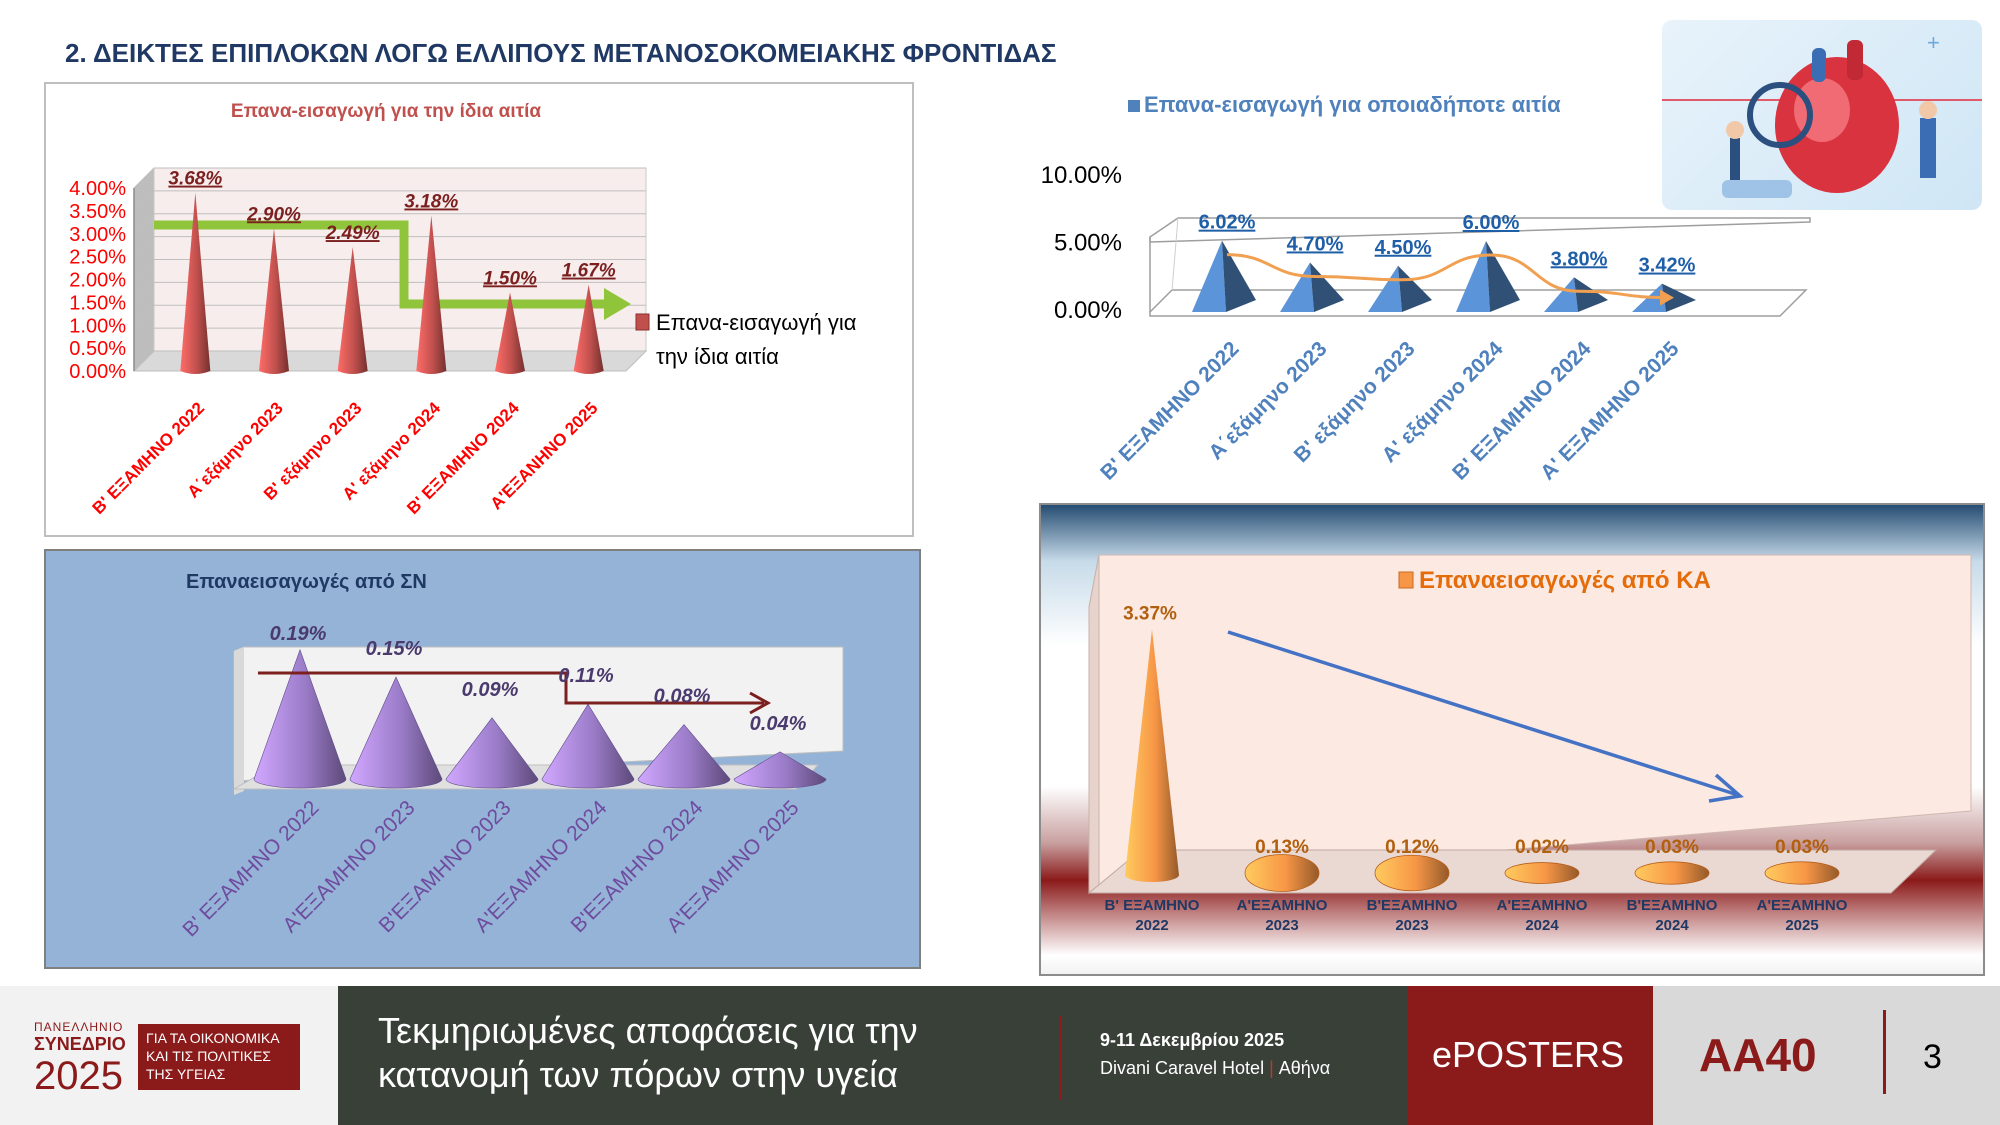 This screenshot has height=1125, width=2000. I want to click on chart-1-category-label: Β' ΕΞΑΜΗΝΟ 2022, so click(149, 458).